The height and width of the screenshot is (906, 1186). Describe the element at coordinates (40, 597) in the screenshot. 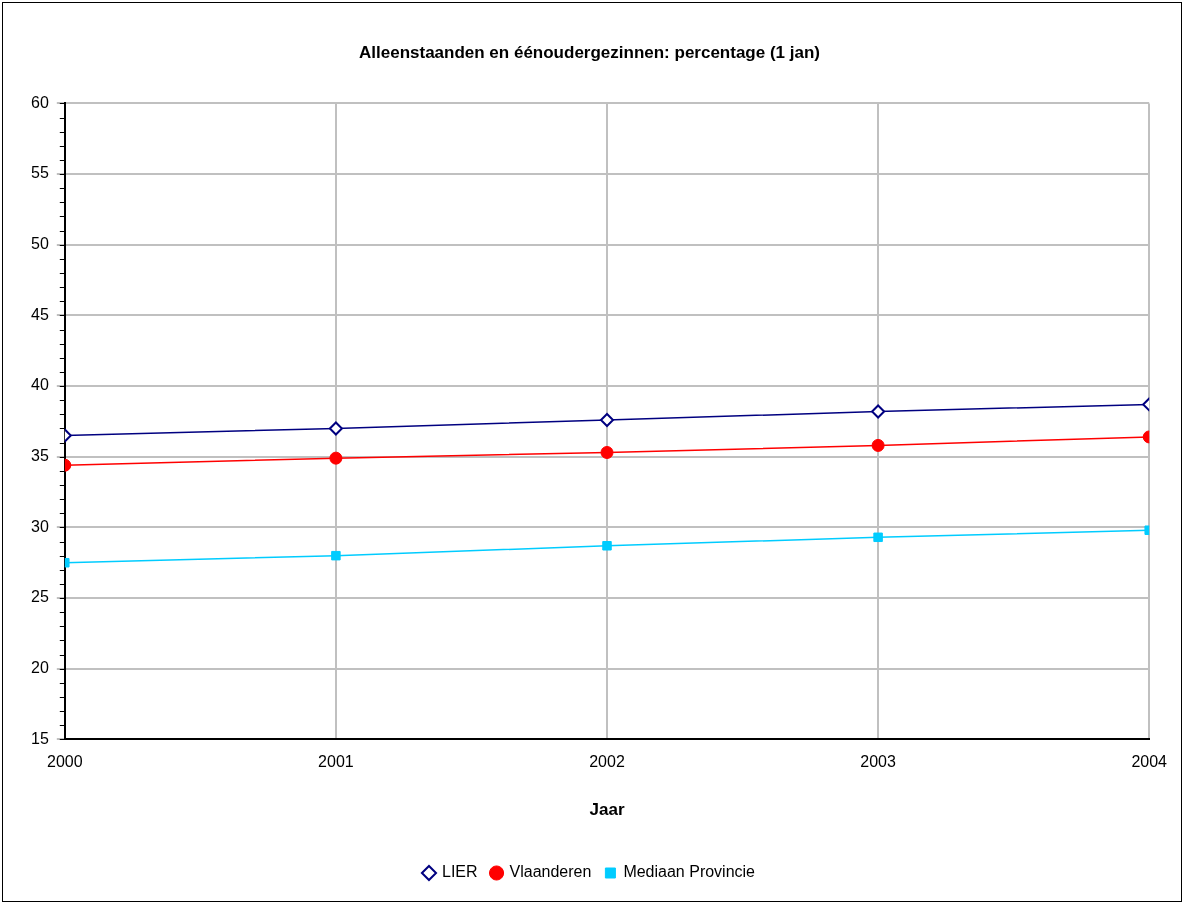

I see `y-tick-label: 25` at that location.